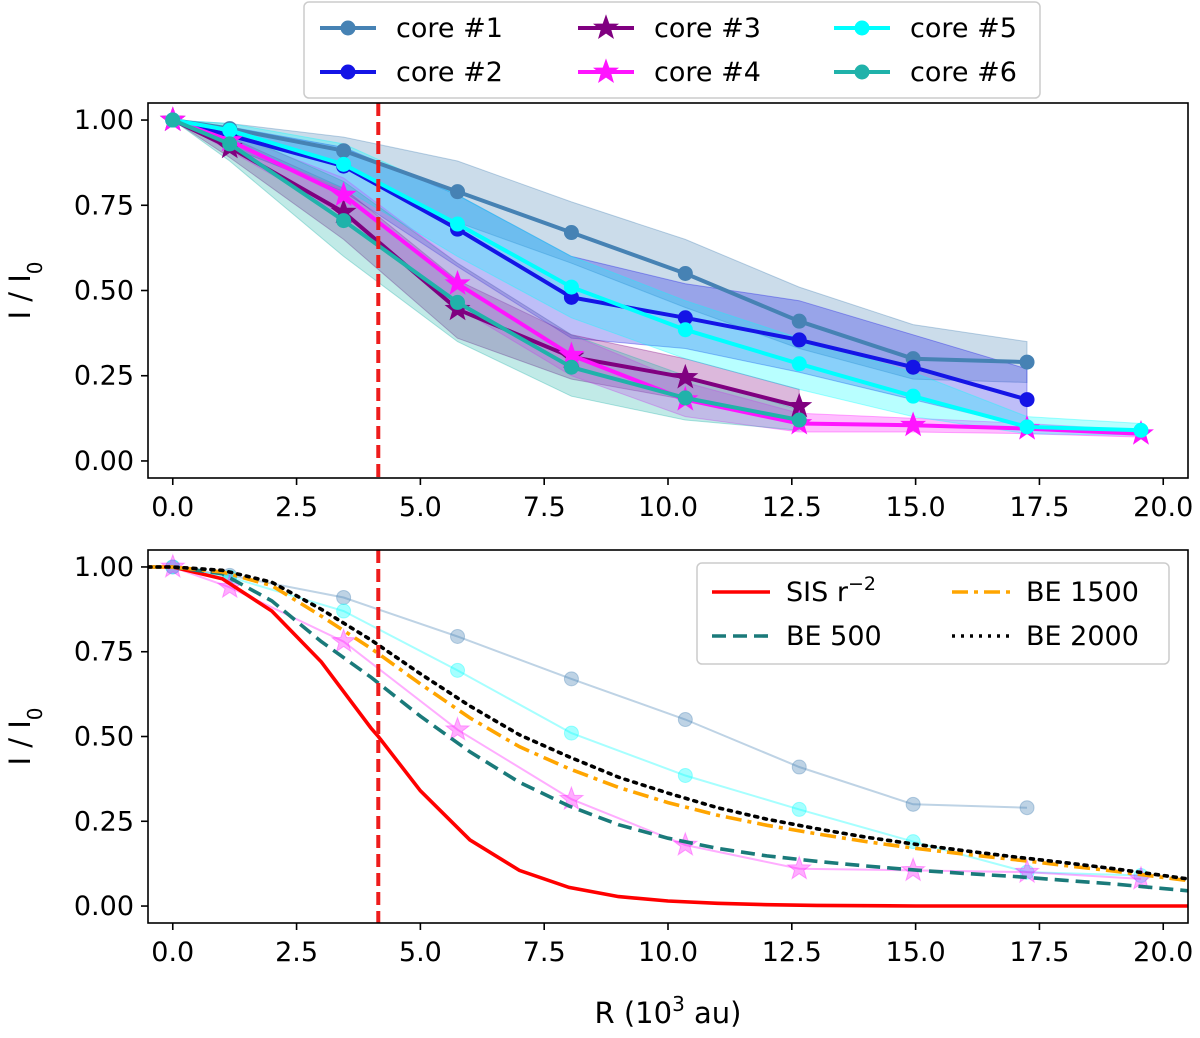 The image size is (1200, 1038). Describe the element at coordinates (707, 28) in the screenshot. I see `legend-label: core #3` at that location.